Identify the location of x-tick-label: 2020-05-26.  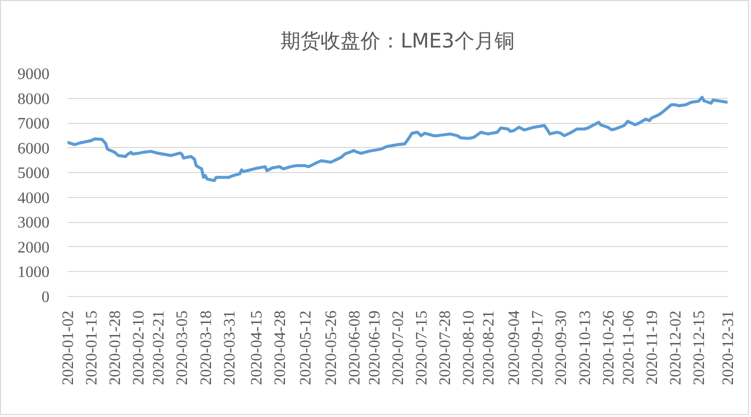
(331, 348).